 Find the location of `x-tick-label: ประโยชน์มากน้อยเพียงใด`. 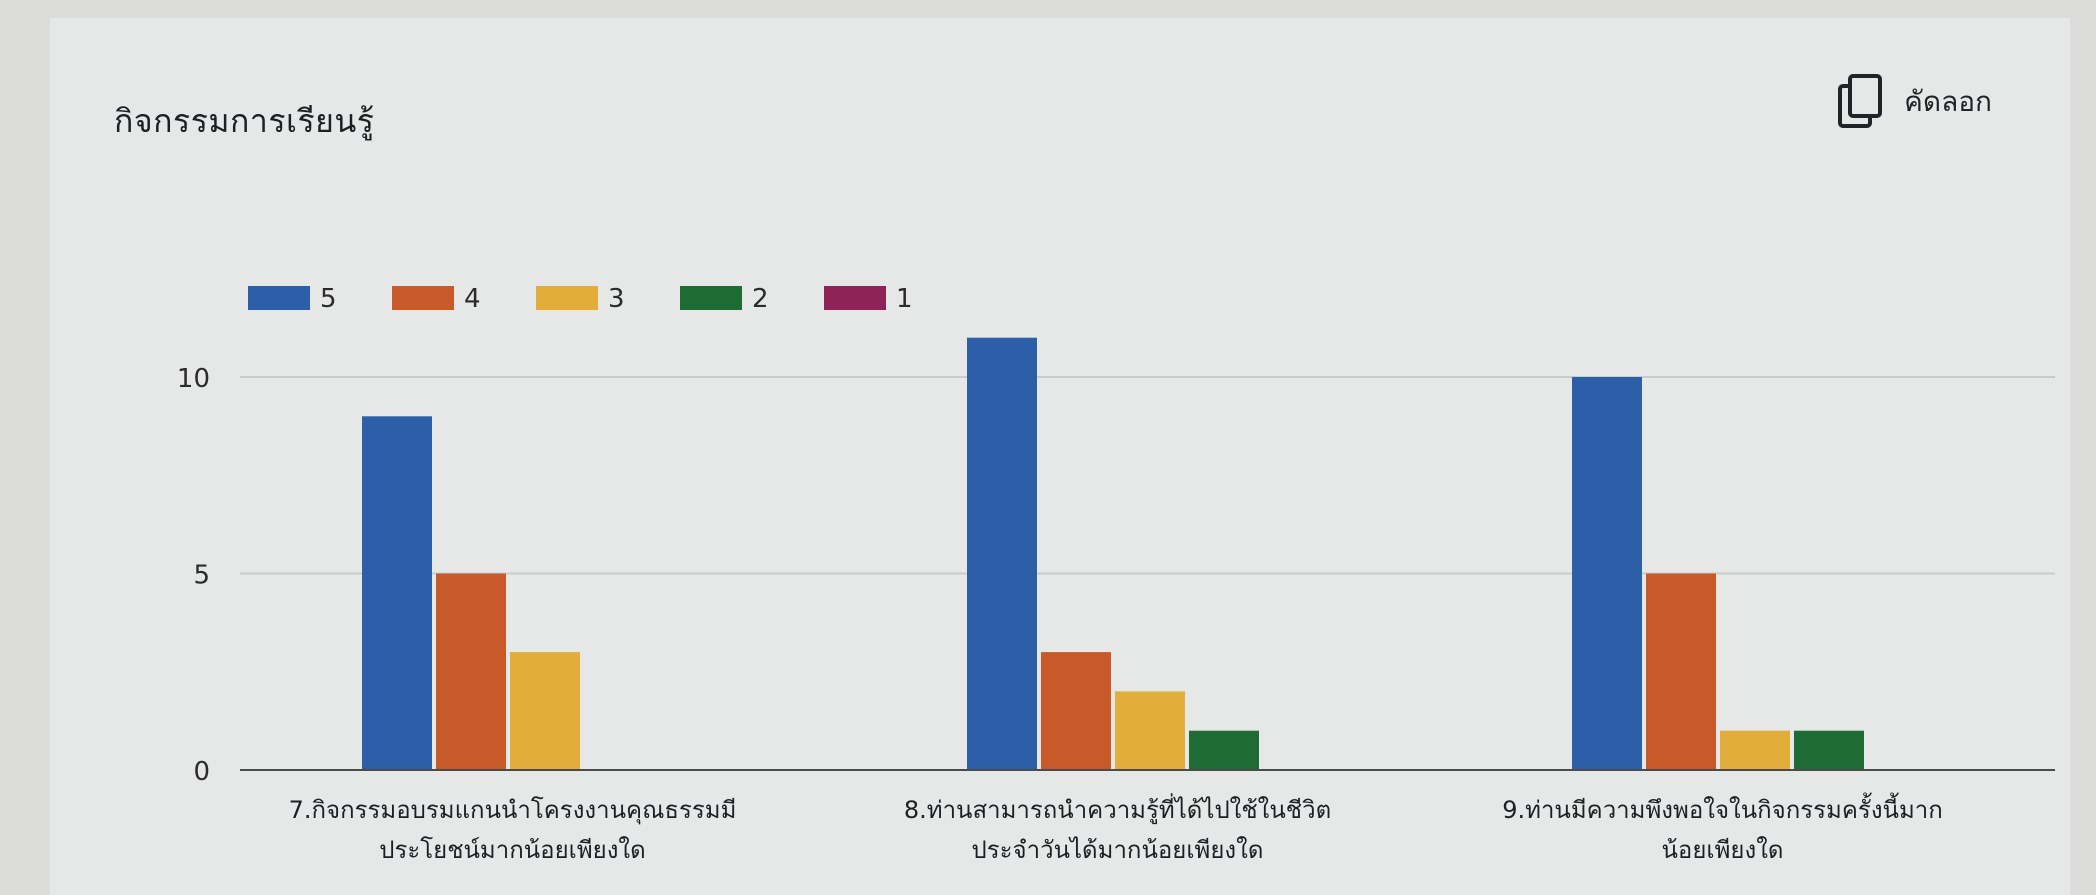

x-tick-label: ประโยชน์มากน้อยเพียงใด is located at coordinates (512, 850).